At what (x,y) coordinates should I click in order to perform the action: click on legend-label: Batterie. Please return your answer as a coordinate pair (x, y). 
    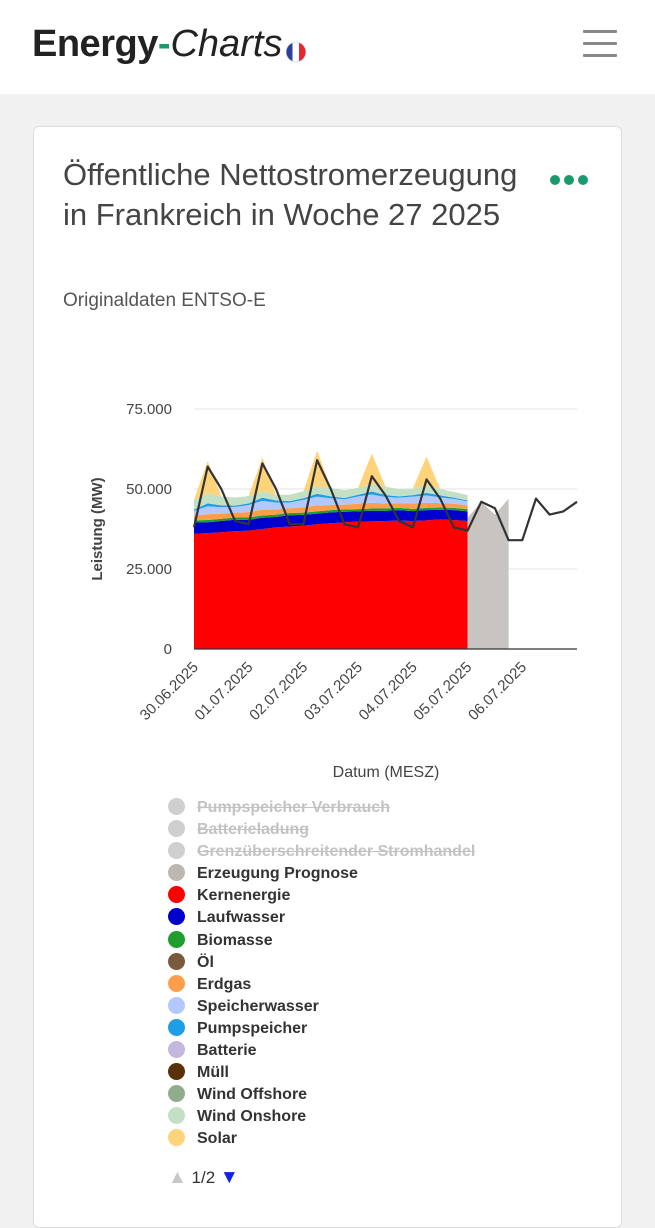
    Looking at the image, I should click on (227, 1051).